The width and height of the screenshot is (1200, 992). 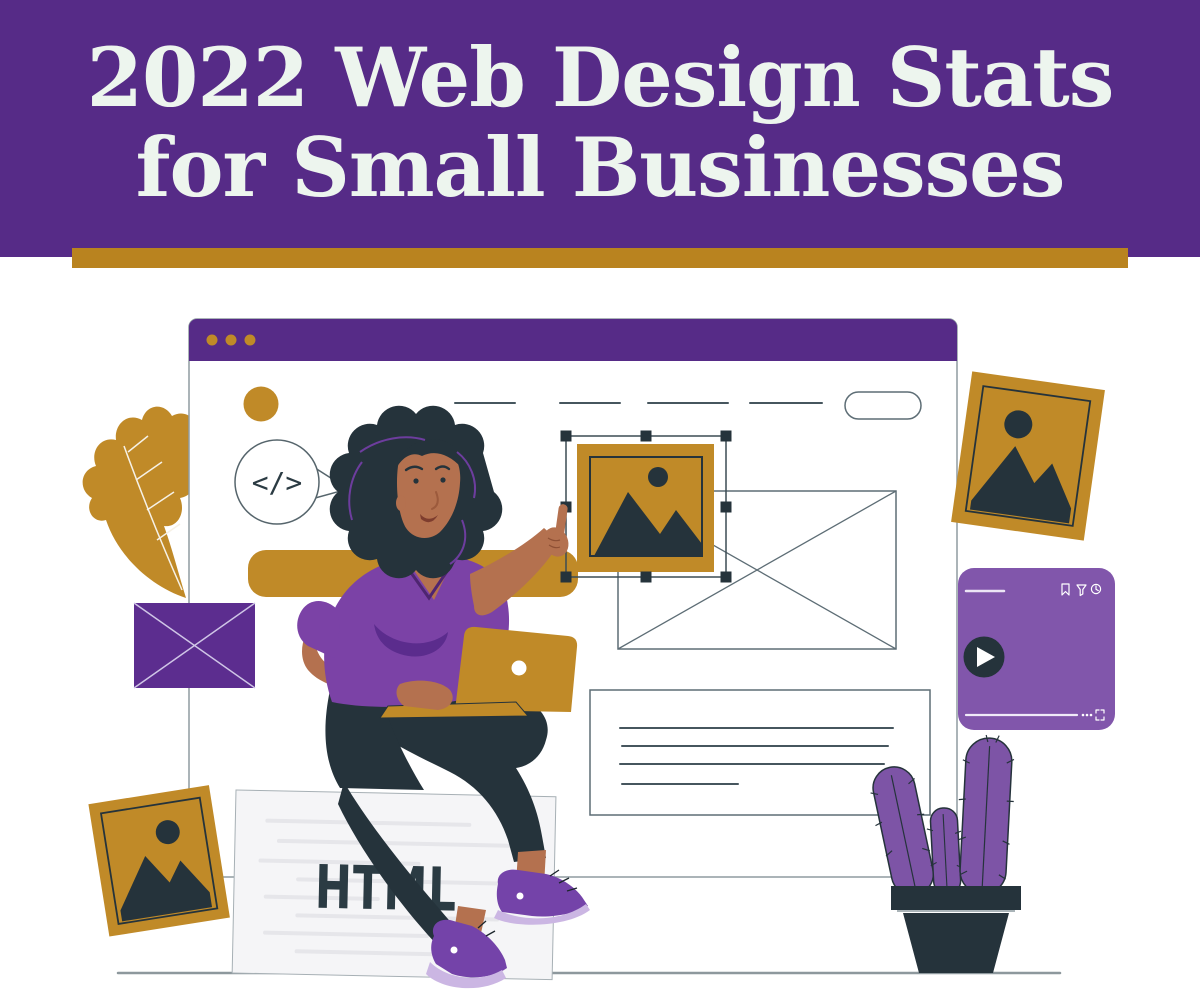 I want to click on plant-pot, so click(x=956, y=929).